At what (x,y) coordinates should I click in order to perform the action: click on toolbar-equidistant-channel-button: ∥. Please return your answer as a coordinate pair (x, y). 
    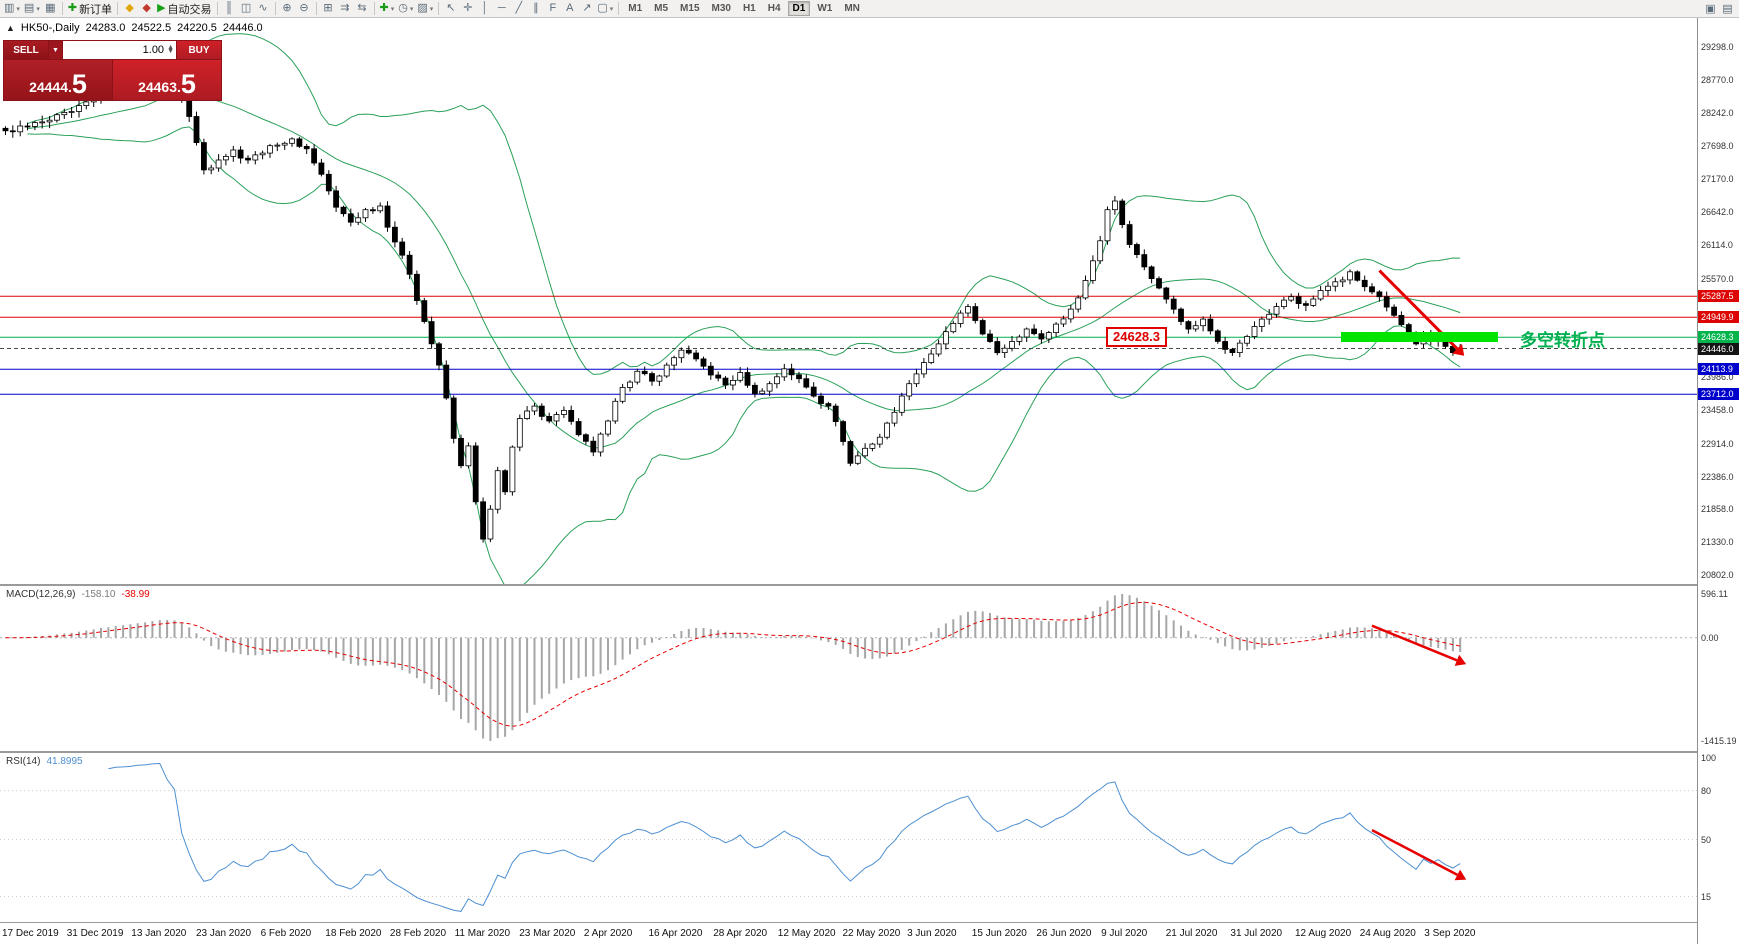
    Looking at the image, I should click on (535, 9).